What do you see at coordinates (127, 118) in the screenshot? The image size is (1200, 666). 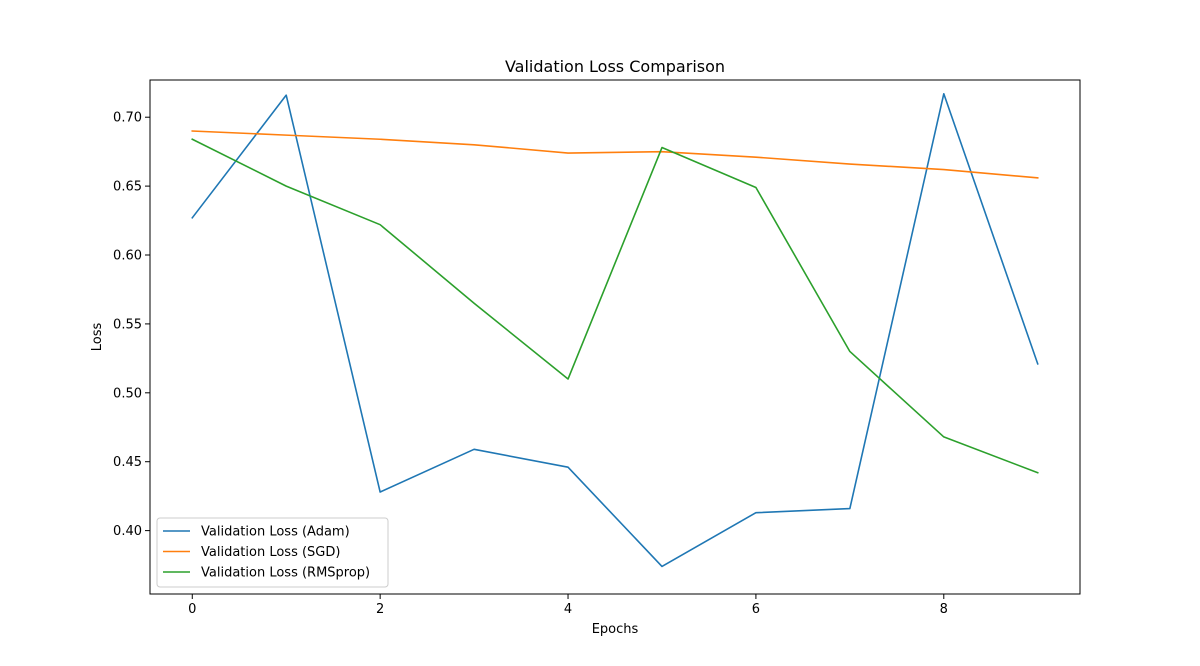 I see `y-tick-label: 0.70` at bounding box center [127, 118].